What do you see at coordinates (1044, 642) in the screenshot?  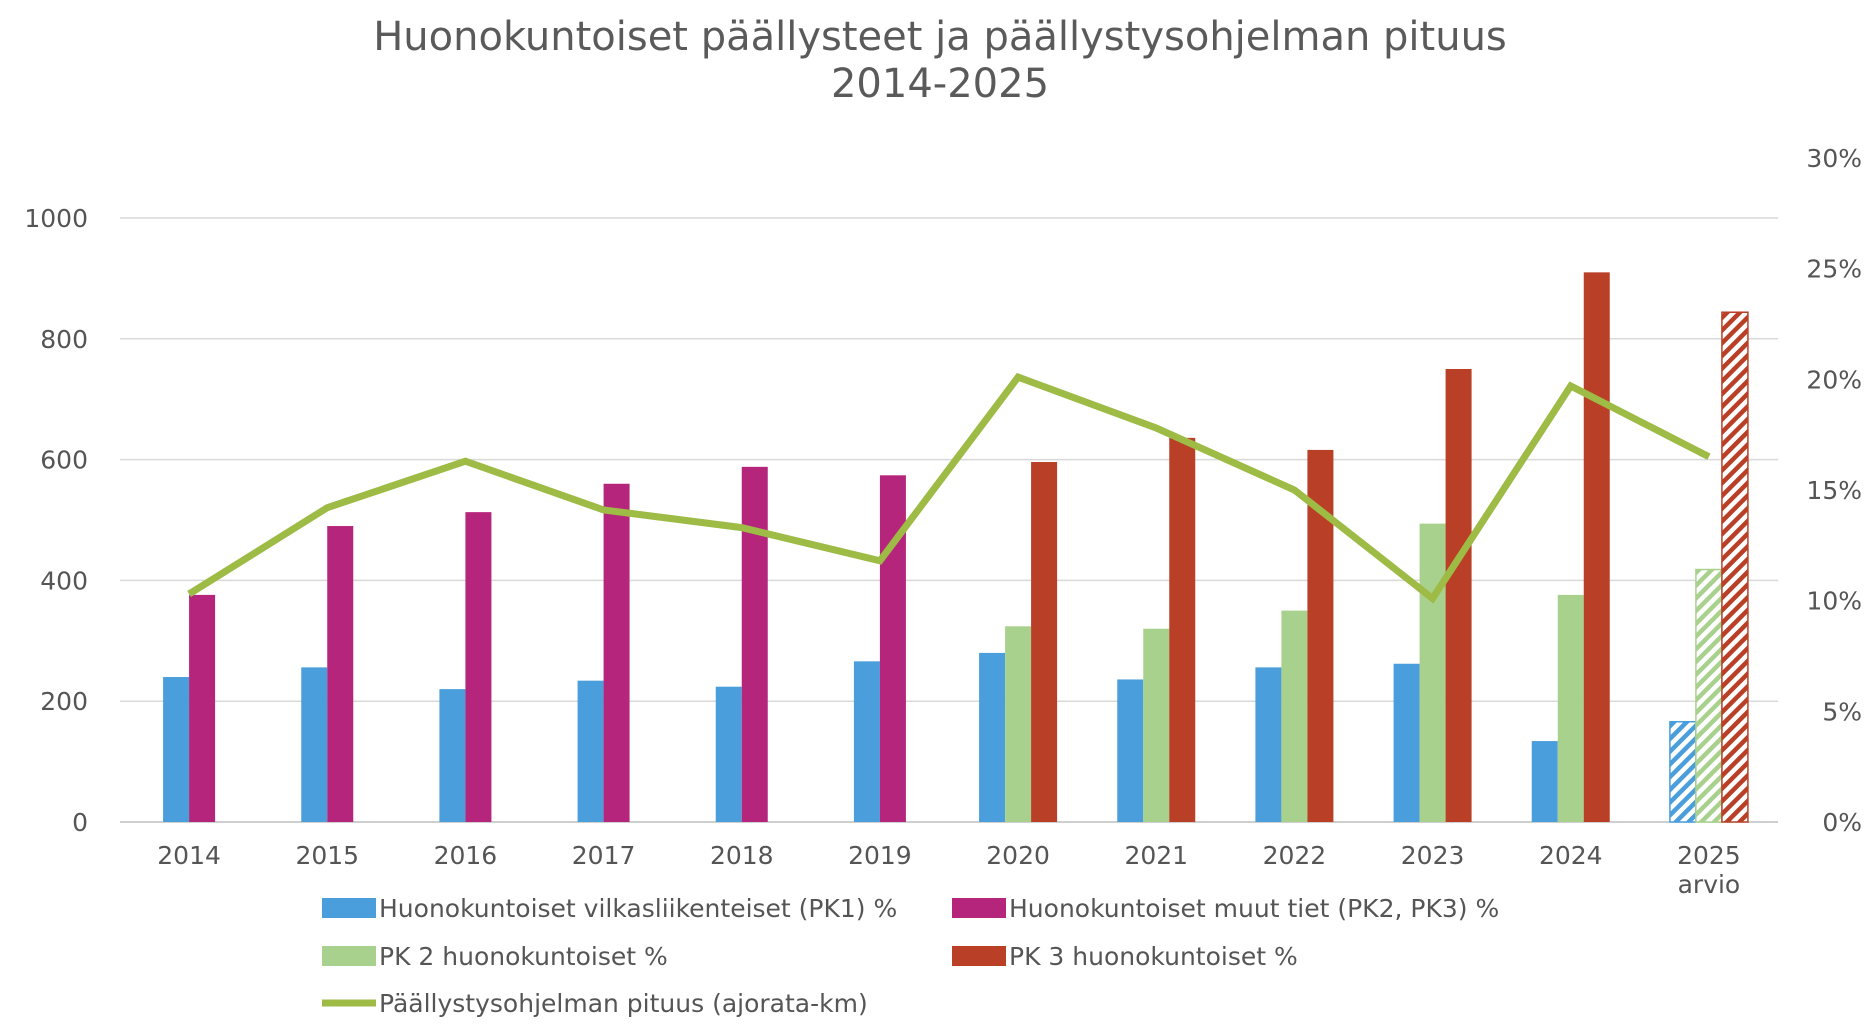 I see `bar-2020-pk-3-huonokuntoiset-` at bounding box center [1044, 642].